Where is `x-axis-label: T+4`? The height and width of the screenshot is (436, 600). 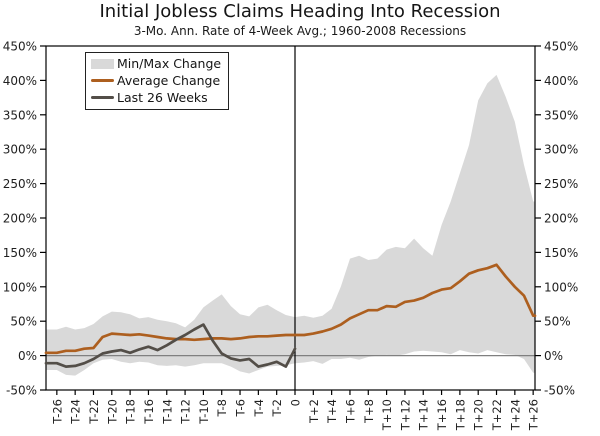 x-axis-label: T+4 is located at coordinates (332, 411).